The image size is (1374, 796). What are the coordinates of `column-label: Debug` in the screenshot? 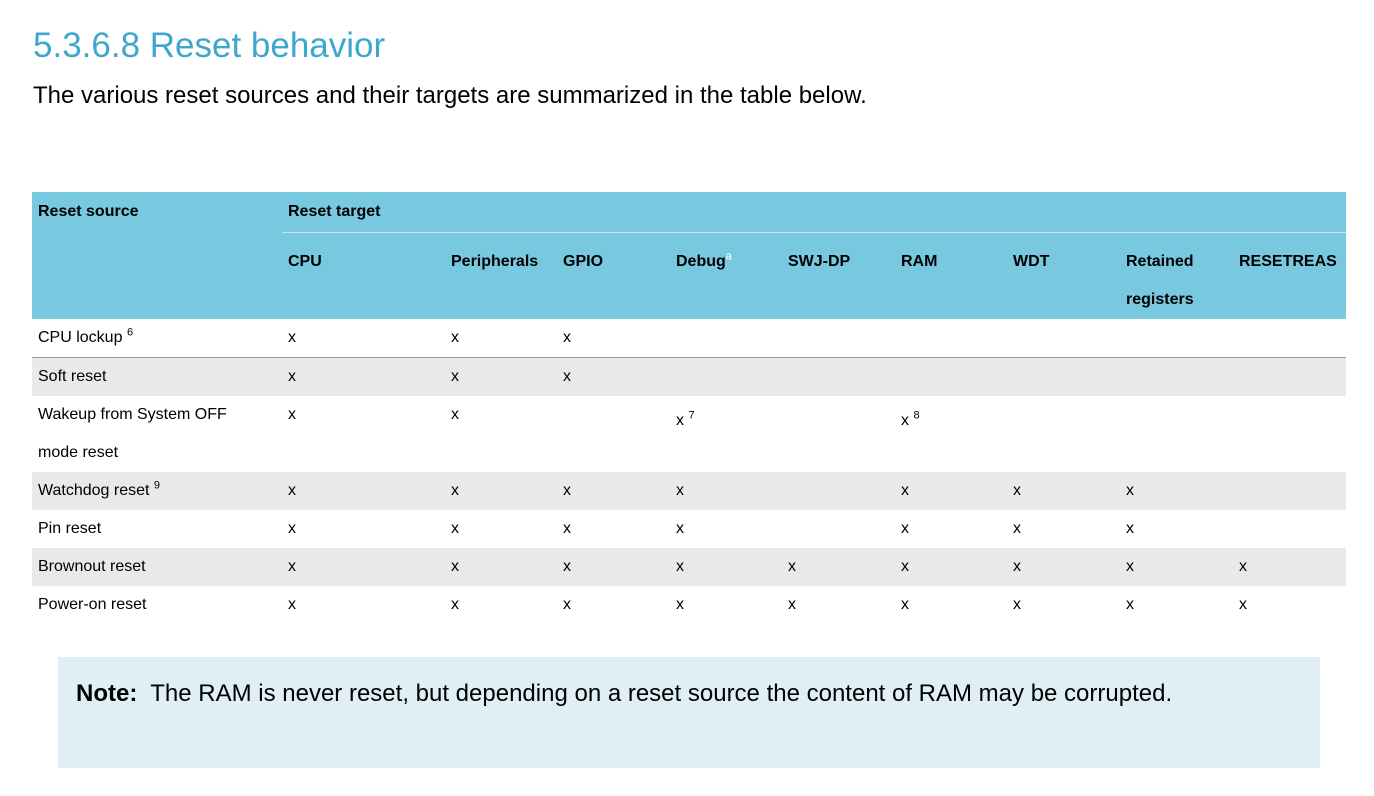 It's located at (701, 261).